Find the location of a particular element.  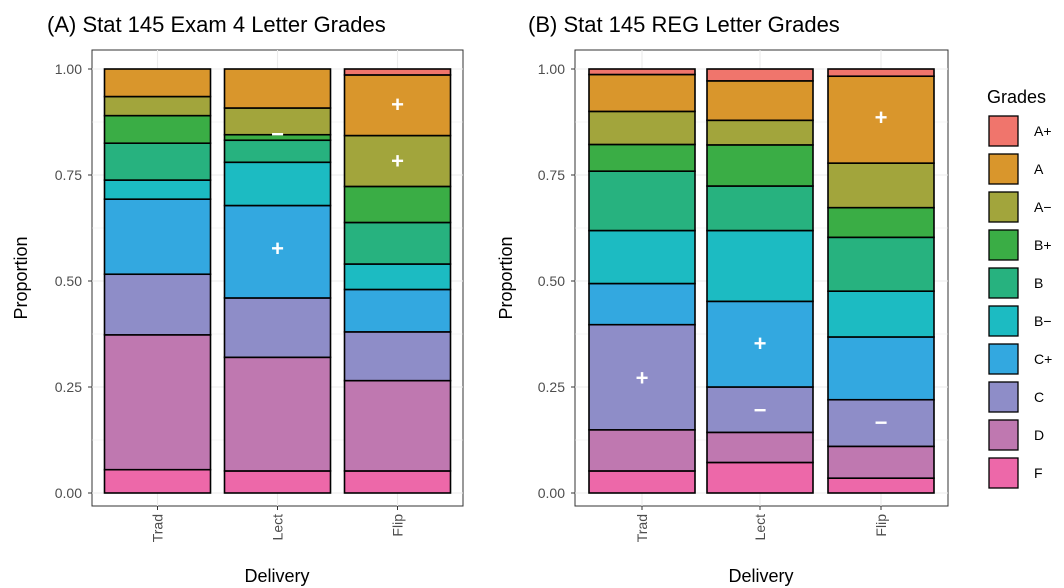

bar-segment-lect-bplus is located at coordinates (760, 165).